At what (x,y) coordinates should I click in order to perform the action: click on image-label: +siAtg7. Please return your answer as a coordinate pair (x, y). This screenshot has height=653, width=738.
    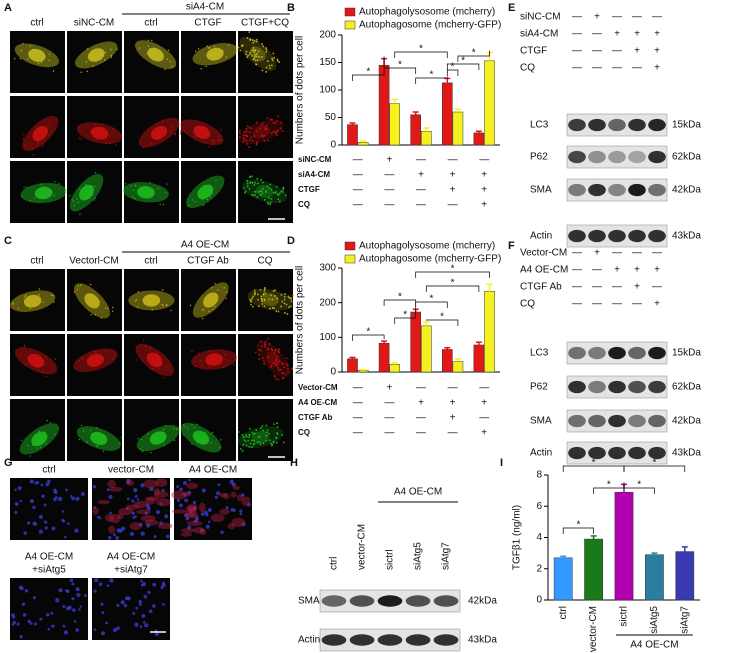
    Looking at the image, I should click on (131, 570).